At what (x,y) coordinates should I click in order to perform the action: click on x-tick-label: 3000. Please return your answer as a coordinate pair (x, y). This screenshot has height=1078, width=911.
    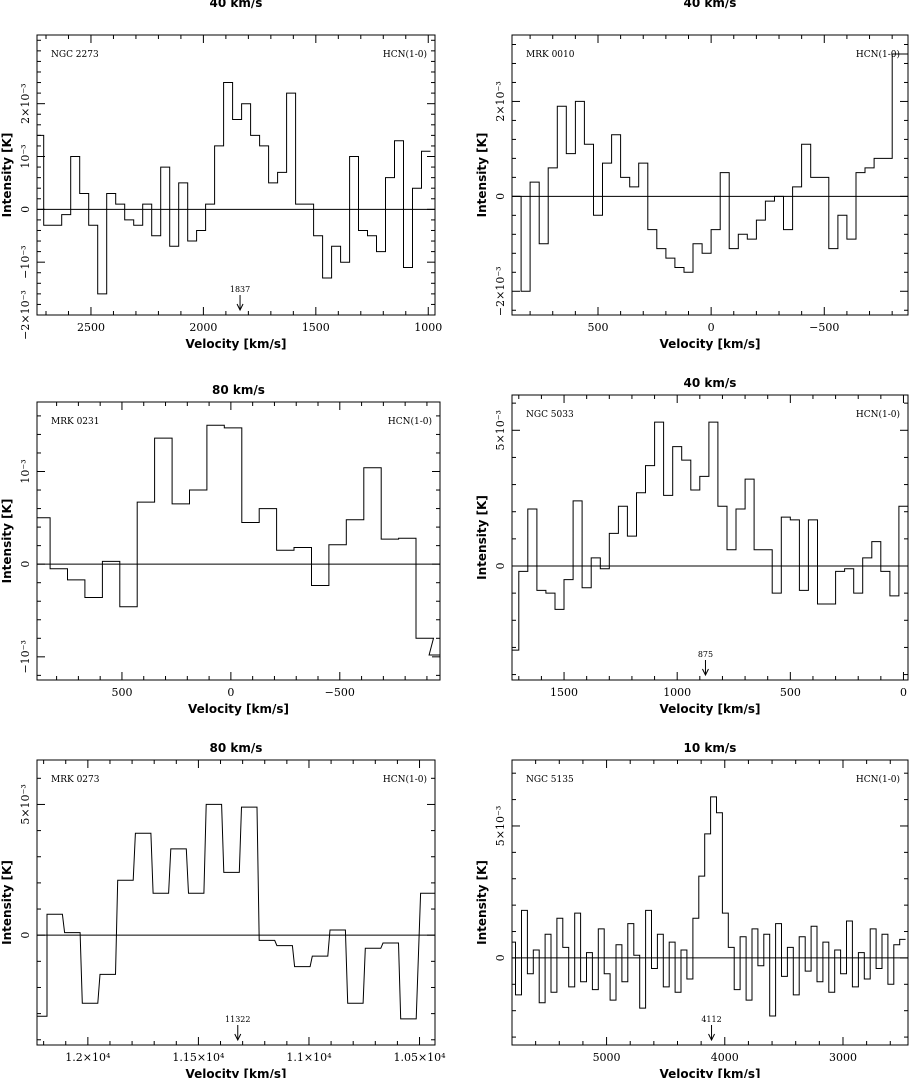
    Looking at the image, I should click on (843, 1057).